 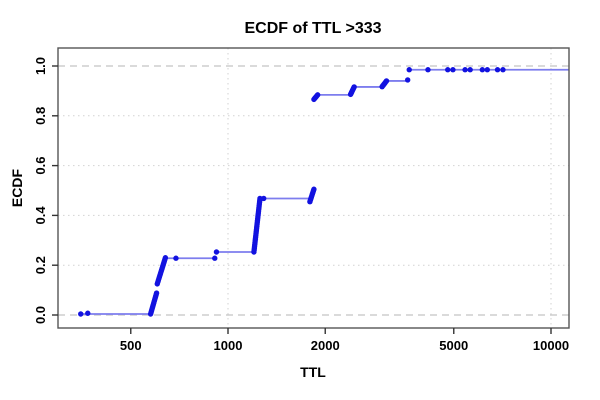 What do you see at coordinates (40, 315) in the screenshot?
I see `y-tick-label: 0.0` at bounding box center [40, 315].